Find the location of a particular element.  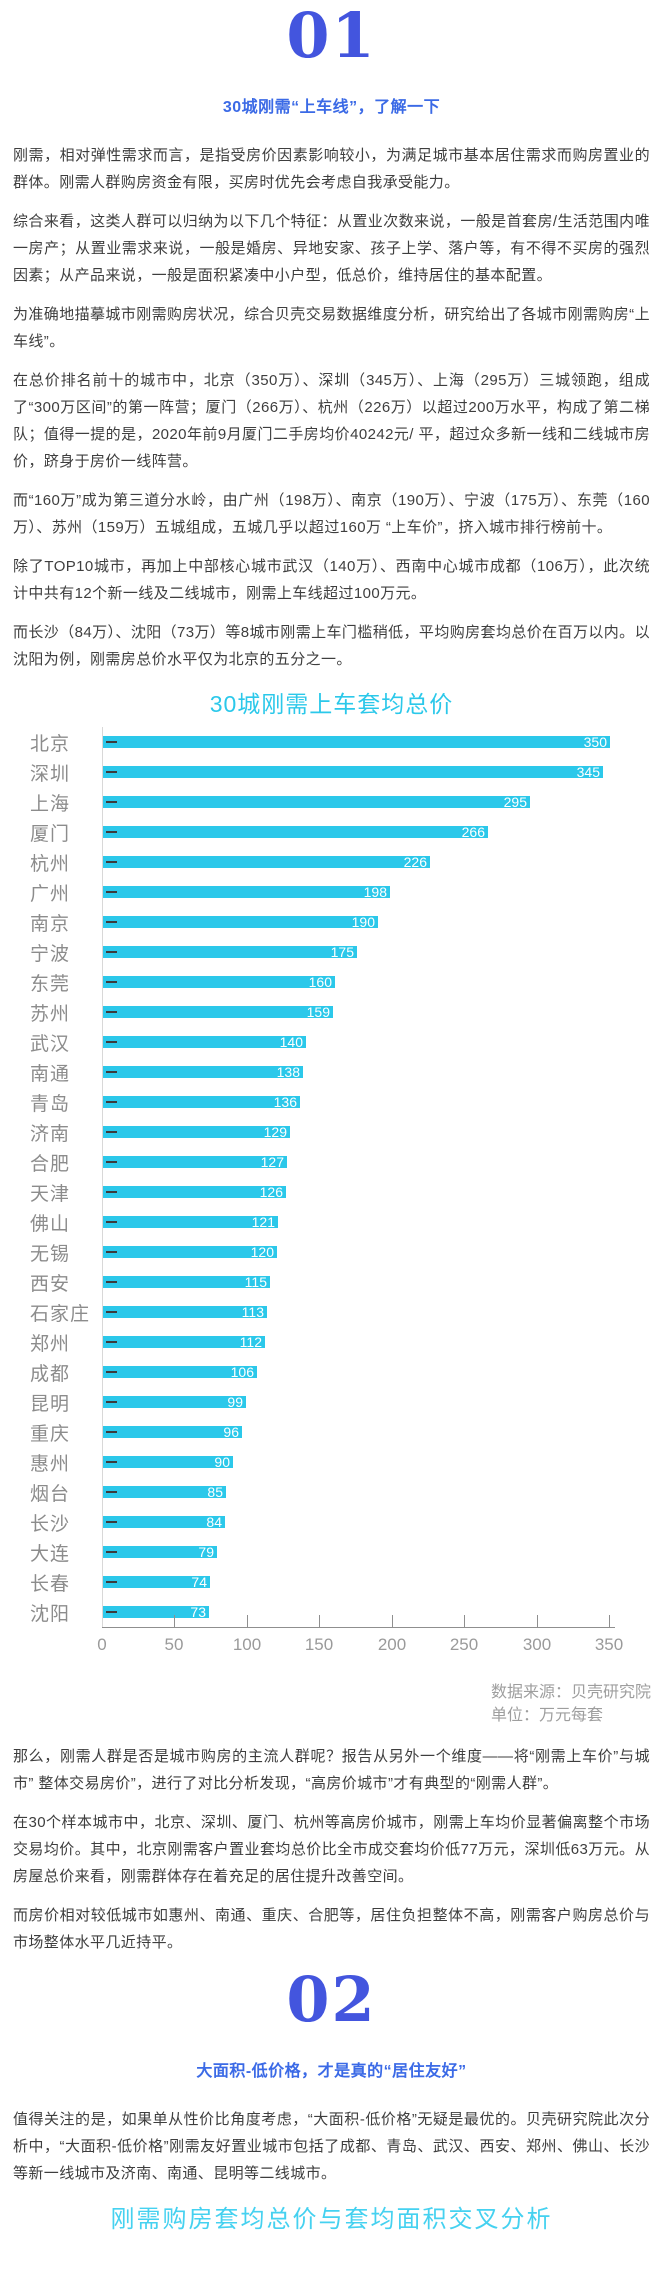

bar-track: 85 is located at coordinates (382, 1492).